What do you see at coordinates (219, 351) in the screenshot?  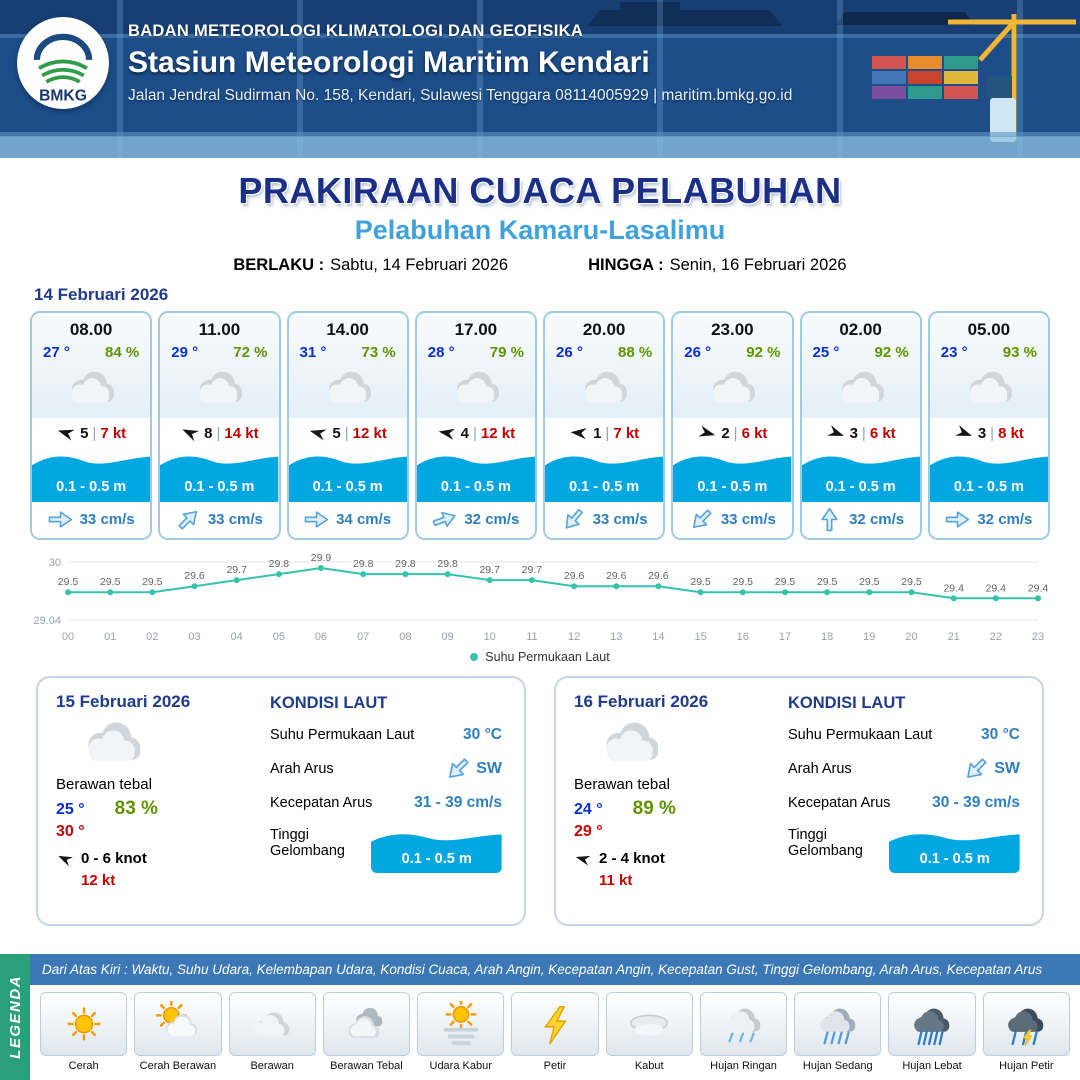 I see `slot-temps: 29 ° 72 %` at bounding box center [219, 351].